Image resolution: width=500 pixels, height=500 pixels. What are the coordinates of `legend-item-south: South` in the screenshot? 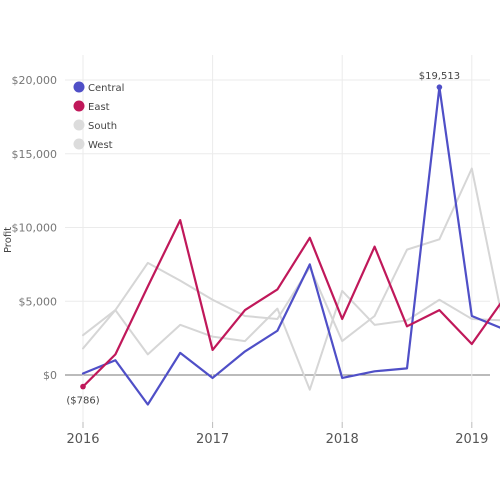 It's located at (95, 126).